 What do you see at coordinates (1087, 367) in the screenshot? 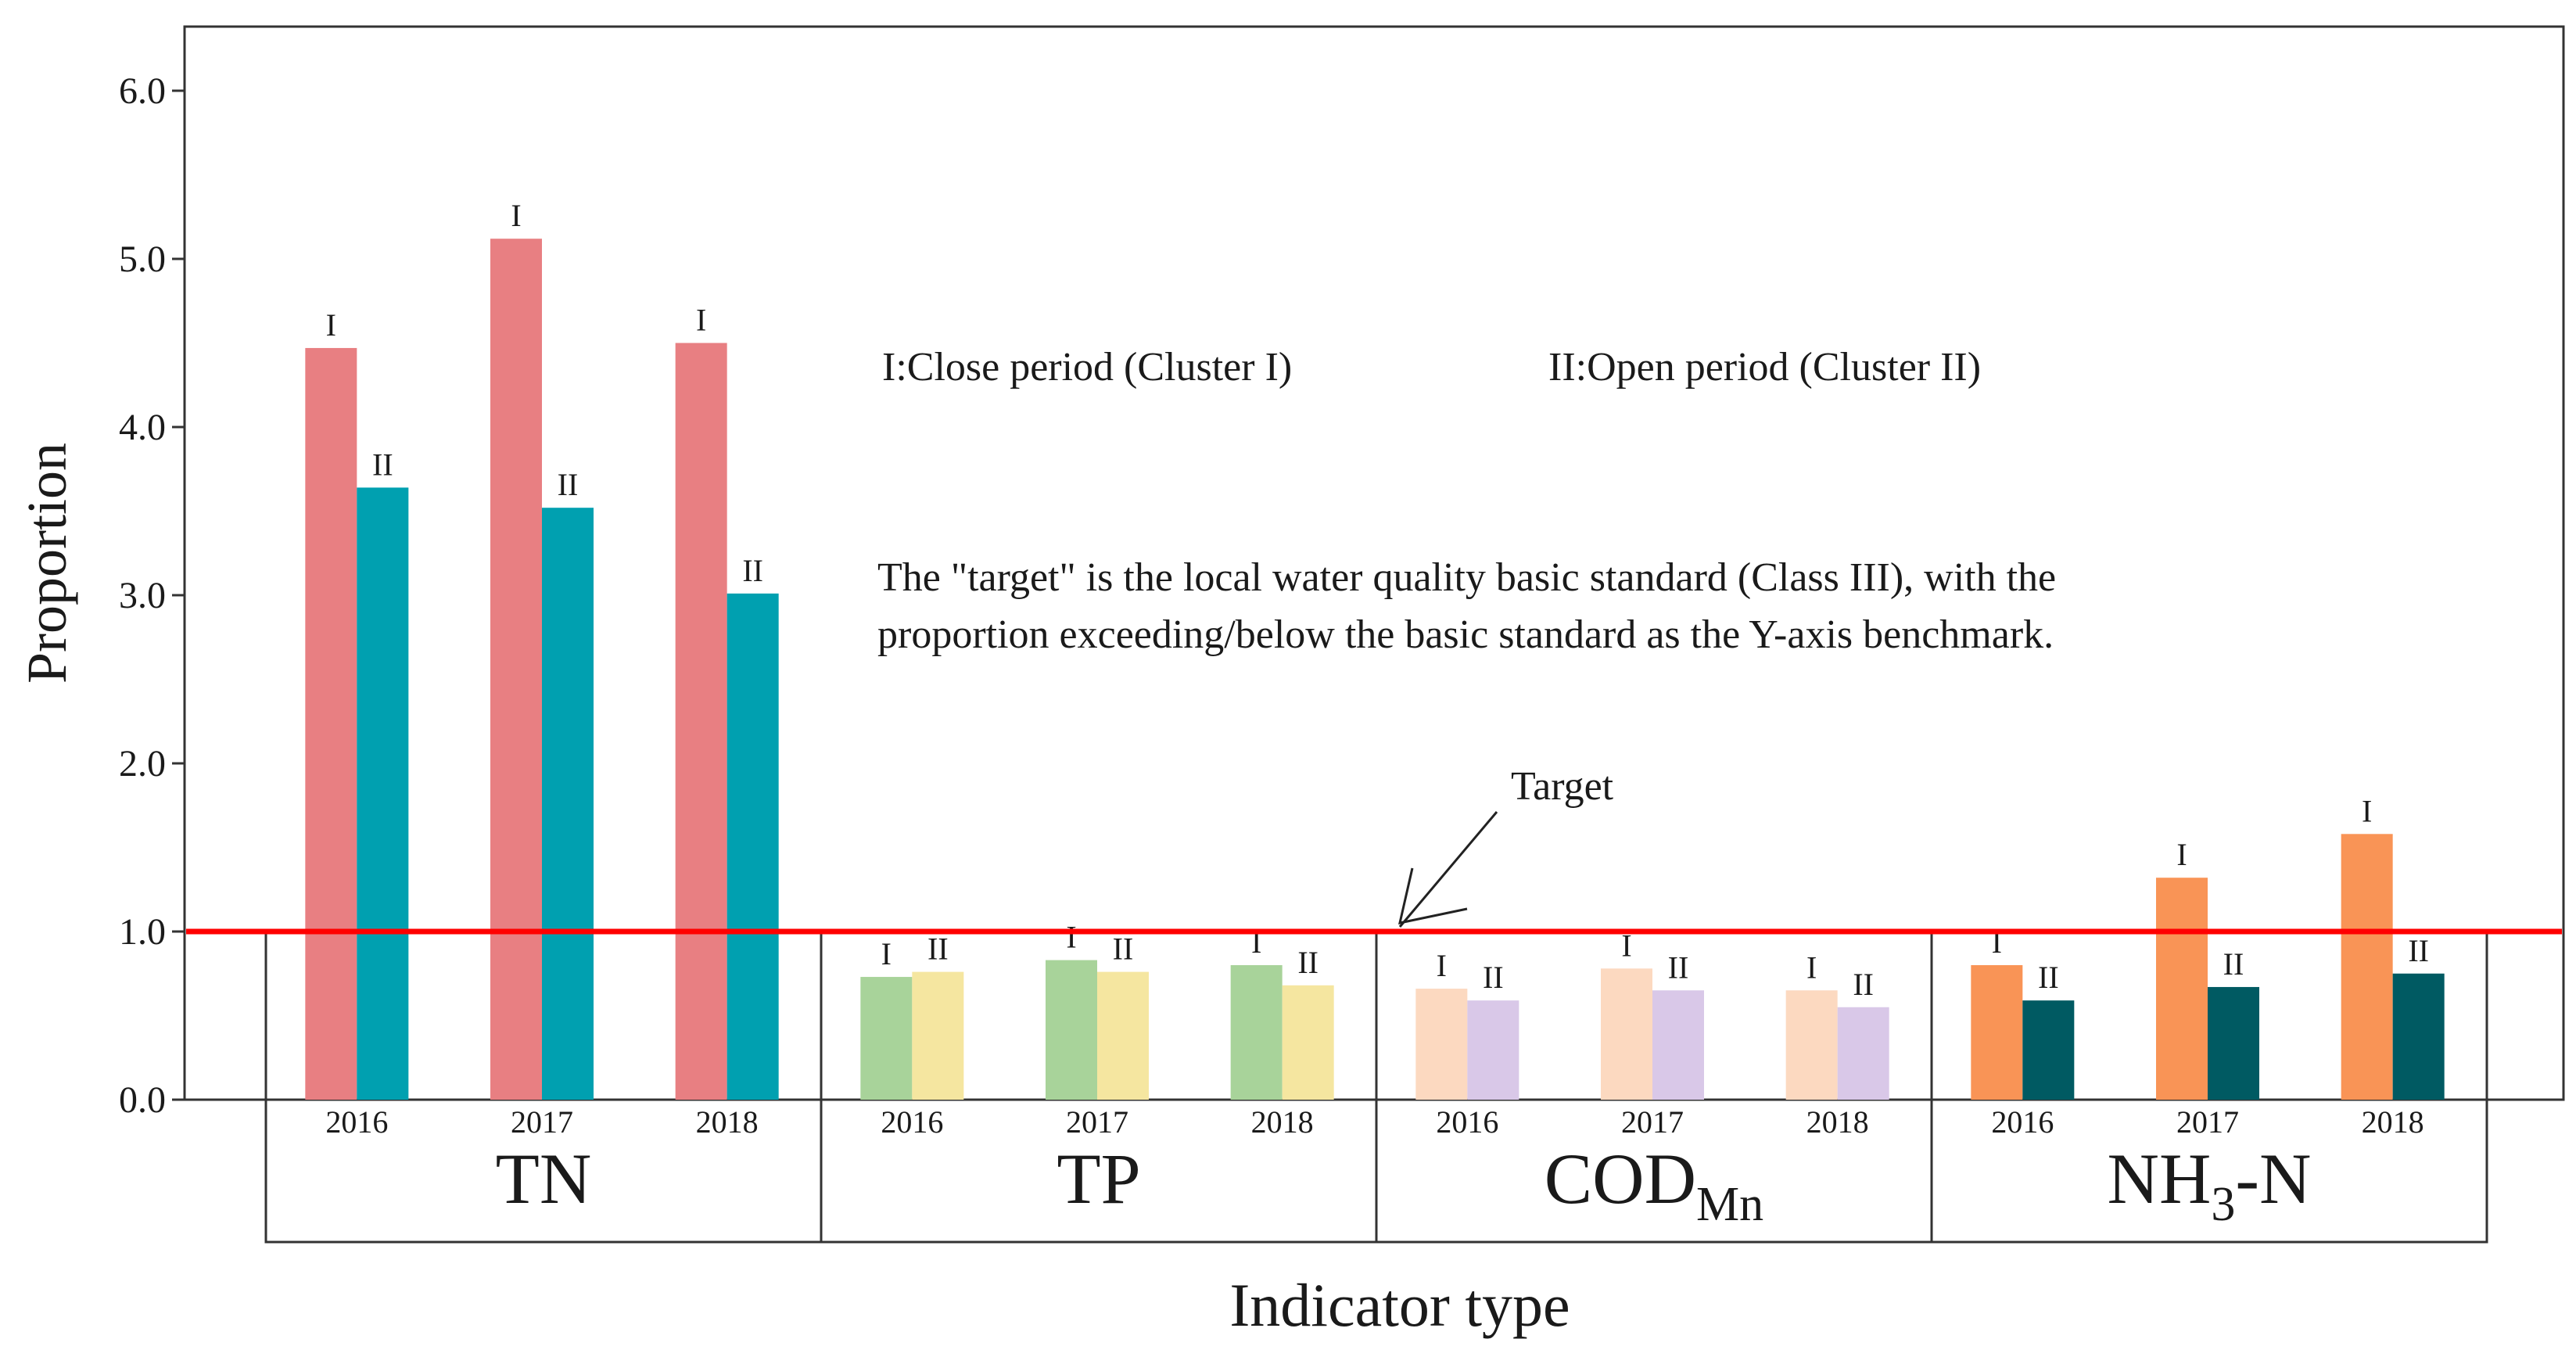
I see `legend-cluster1: I:Close period (Cluster I)` at bounding box center [1087, 367].